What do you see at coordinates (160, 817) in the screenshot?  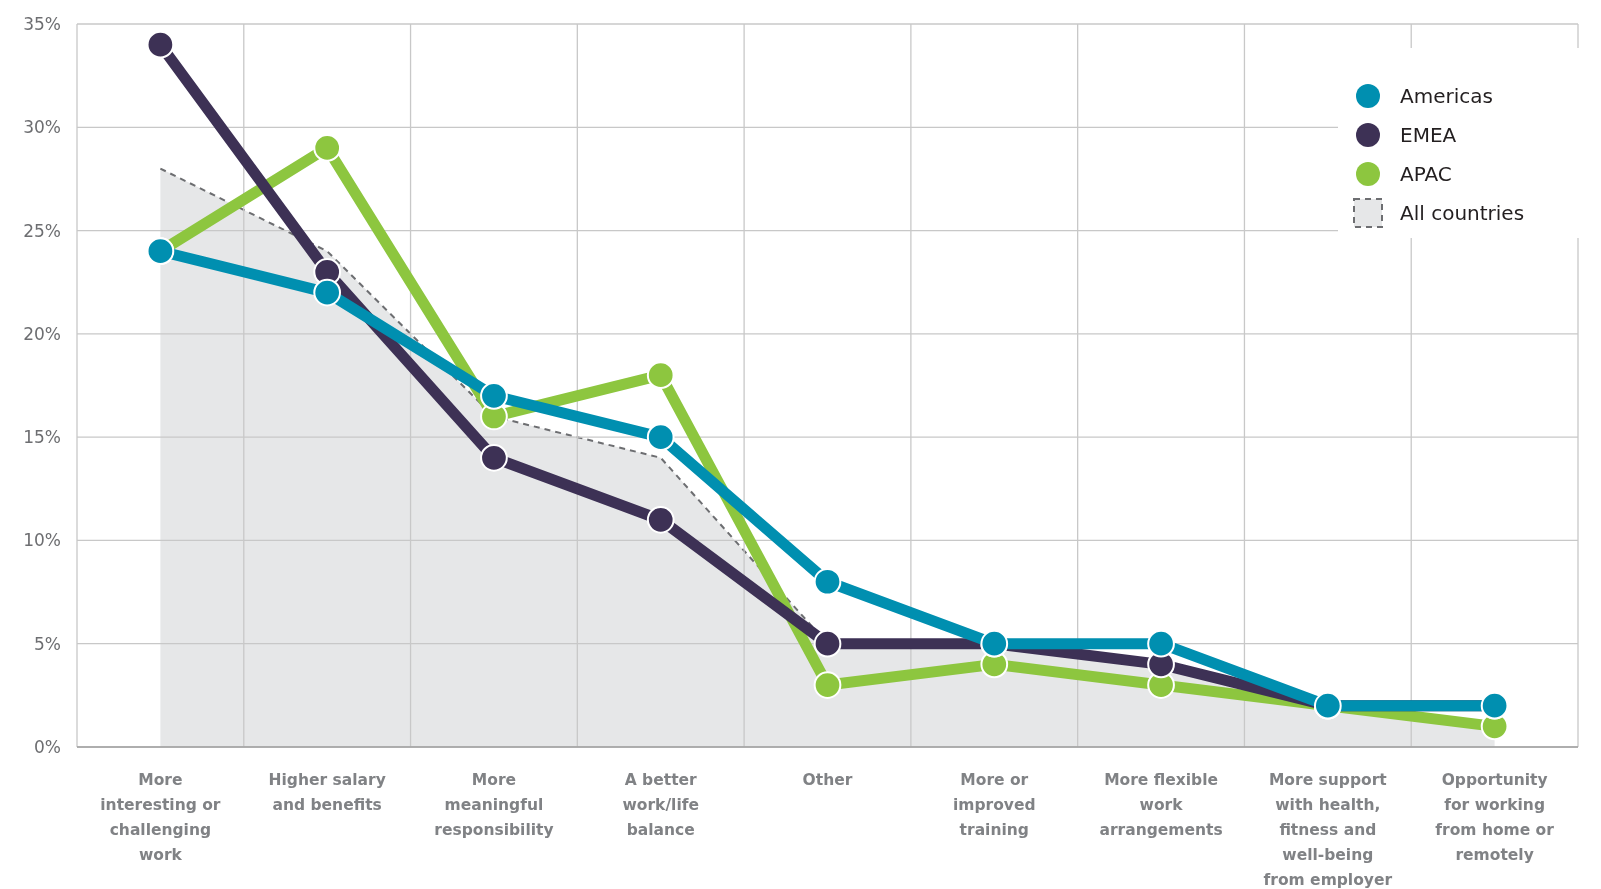 I see `x-tick-label: More interesting or challenging work` at bounding box center [160, 817].